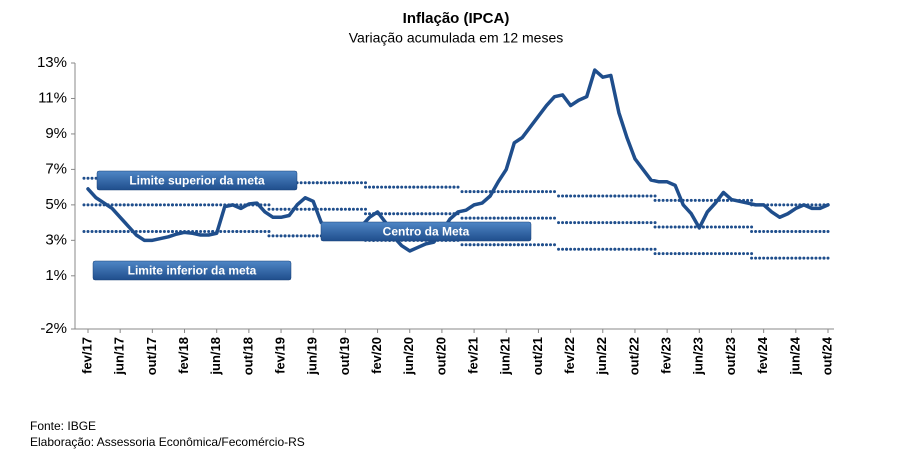  What do you see at coordinates (56, 168) in the screenshot?
I see `y-tick-label: 7%` at bounding box center [56, 168].